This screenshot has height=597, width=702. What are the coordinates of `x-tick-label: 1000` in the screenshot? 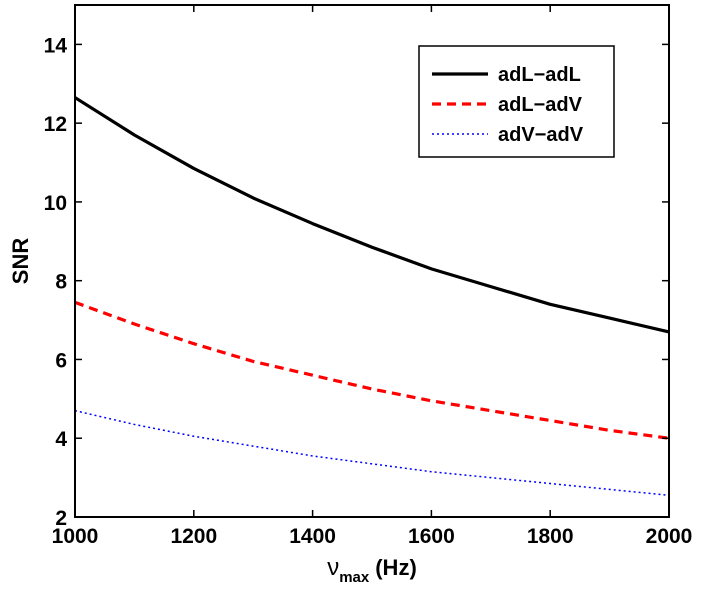 It's located at (75, 536).